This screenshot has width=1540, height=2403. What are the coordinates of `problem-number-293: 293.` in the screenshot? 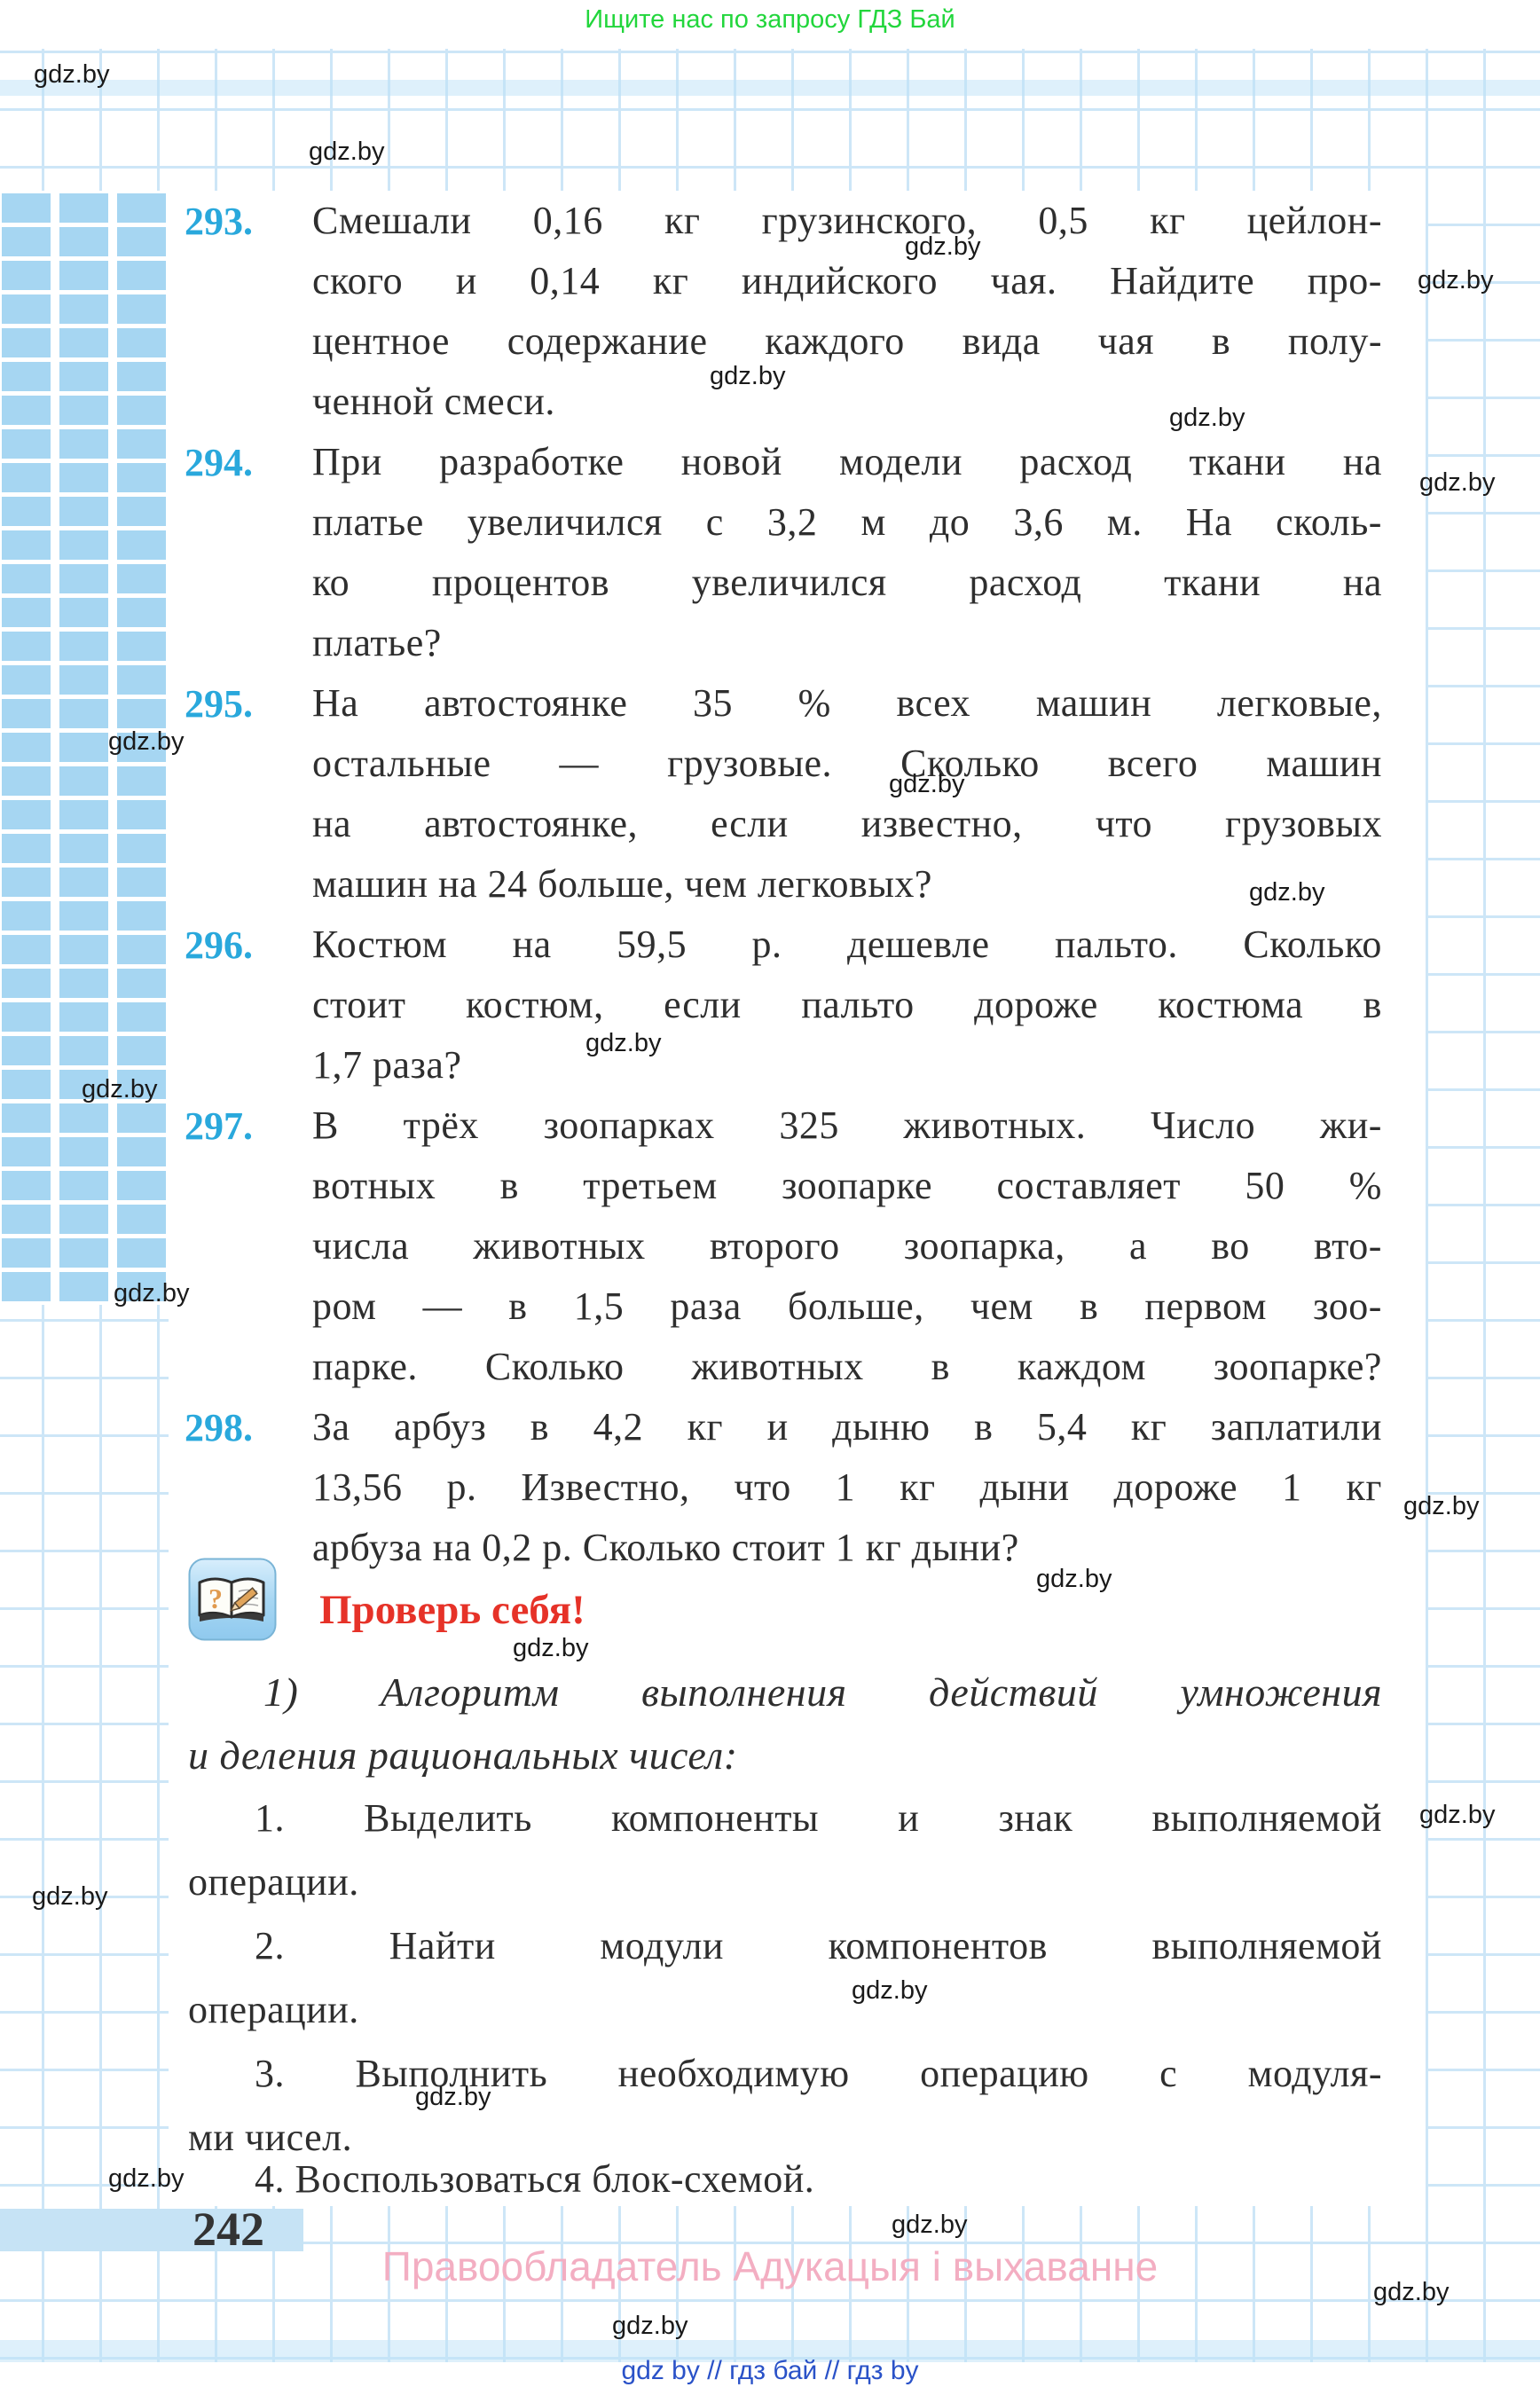 It's located at (219, 222).